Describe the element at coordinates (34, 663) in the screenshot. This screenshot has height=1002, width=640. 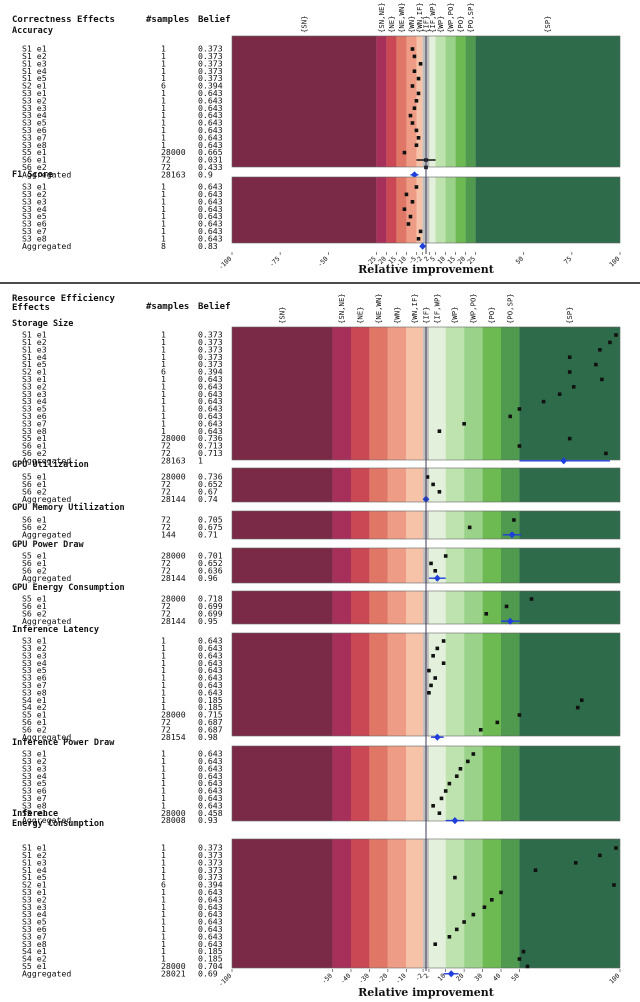
I see `row-label: S3 e4` at that location.